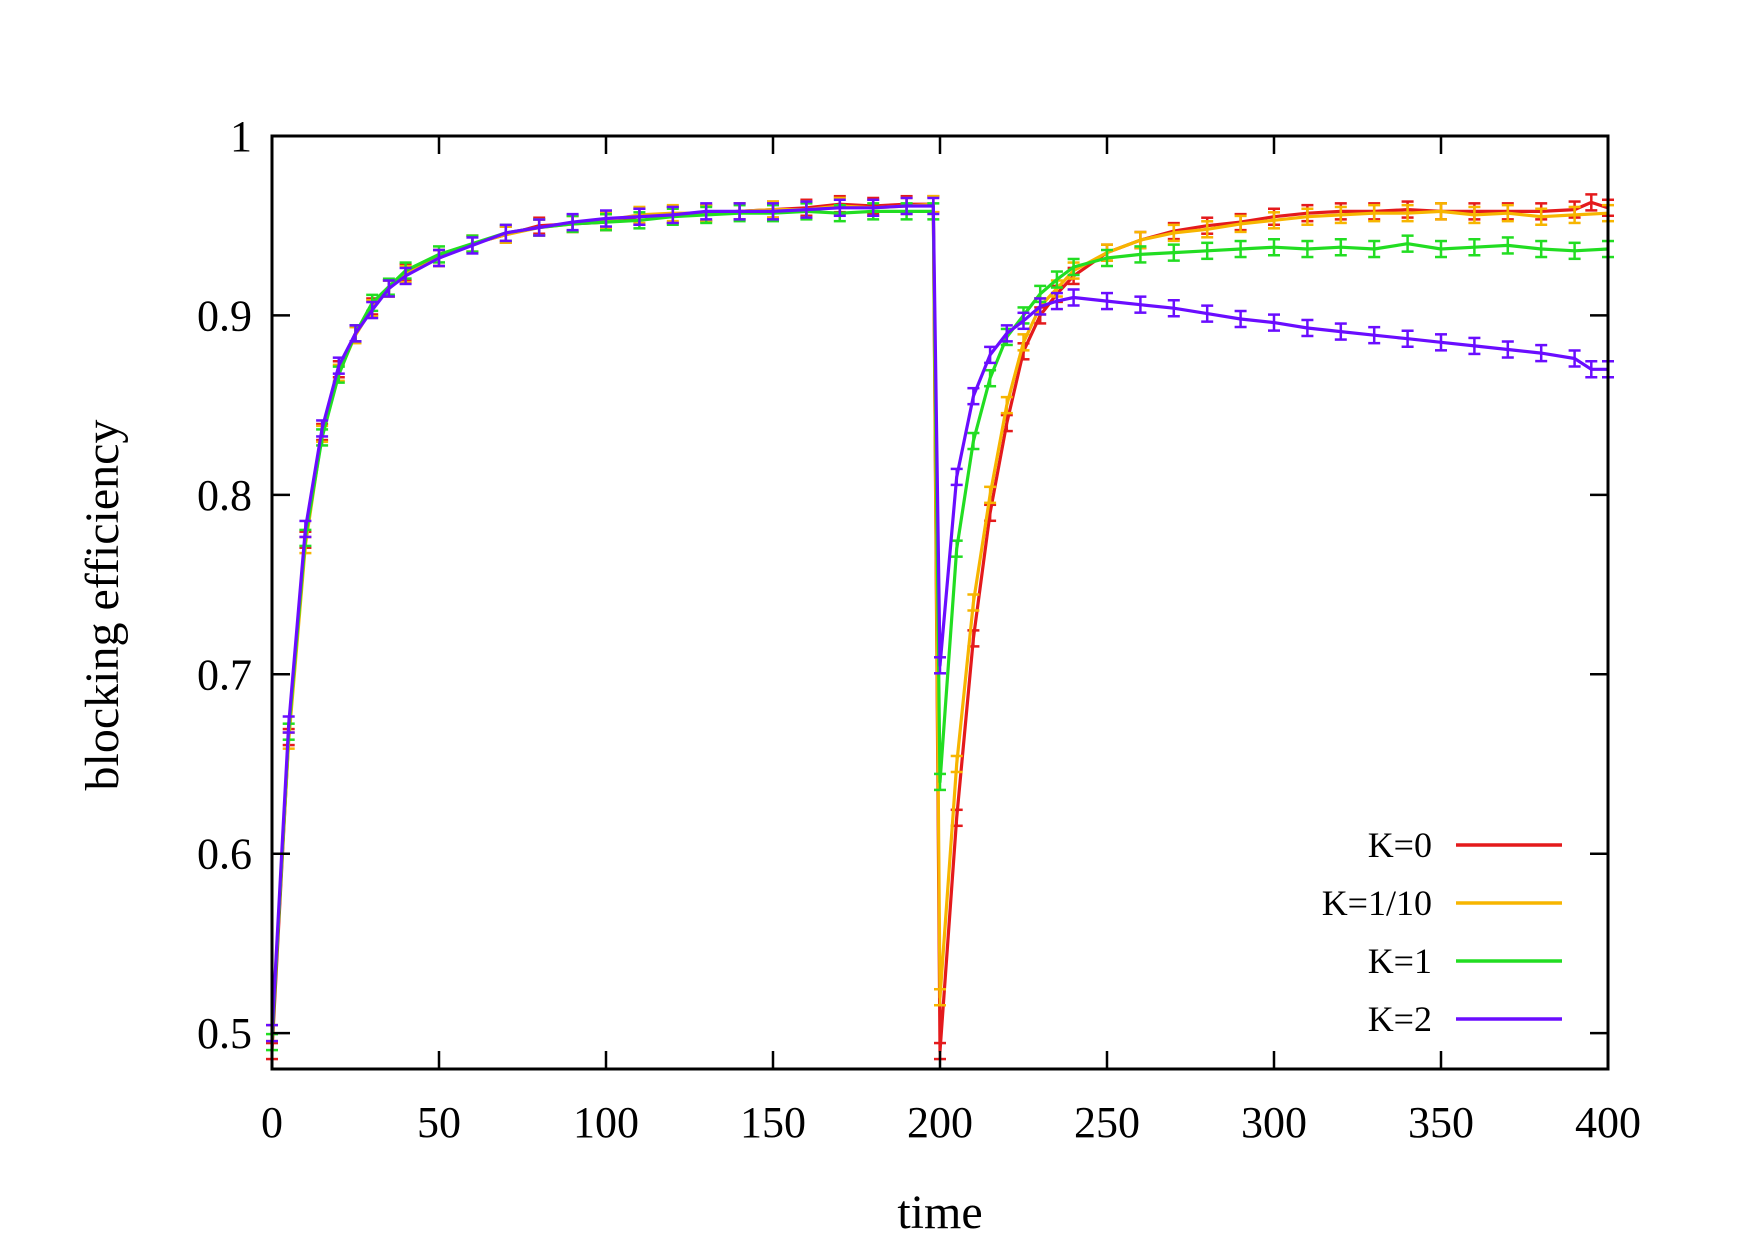 The width and height of the screenshot is (1748, 1245). I want to click on x-axis-label: time, so click(939, 1212).